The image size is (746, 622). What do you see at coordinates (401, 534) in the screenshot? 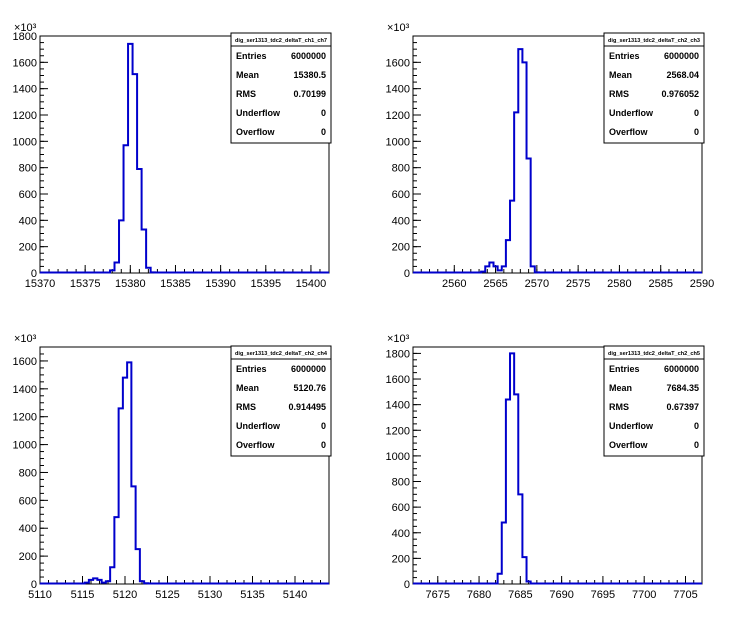
I see `y-tick-label: 400` at bounding box center [401, 534].